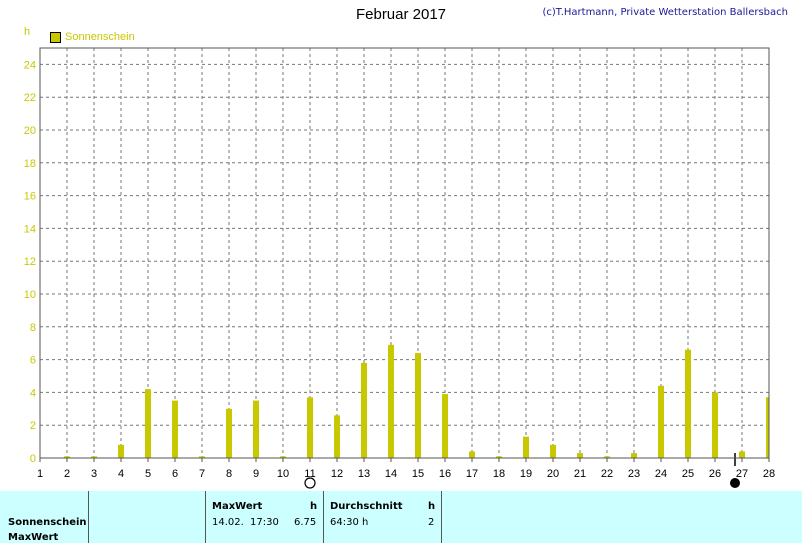 The width and height of the screenshot is (802, 543). Describe the element at coordinates (30, 131) in the screenshot. I see `y-tick-label: 20` at that location.